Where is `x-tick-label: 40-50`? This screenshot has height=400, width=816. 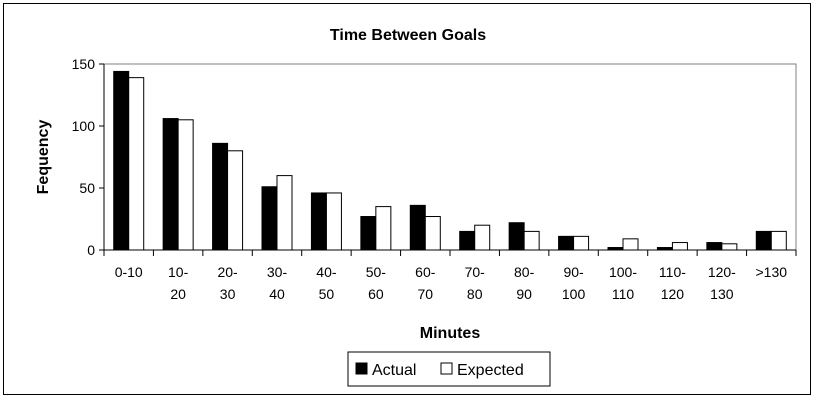
x-tick-label: 40-50 is located at coordinates (326, 283).